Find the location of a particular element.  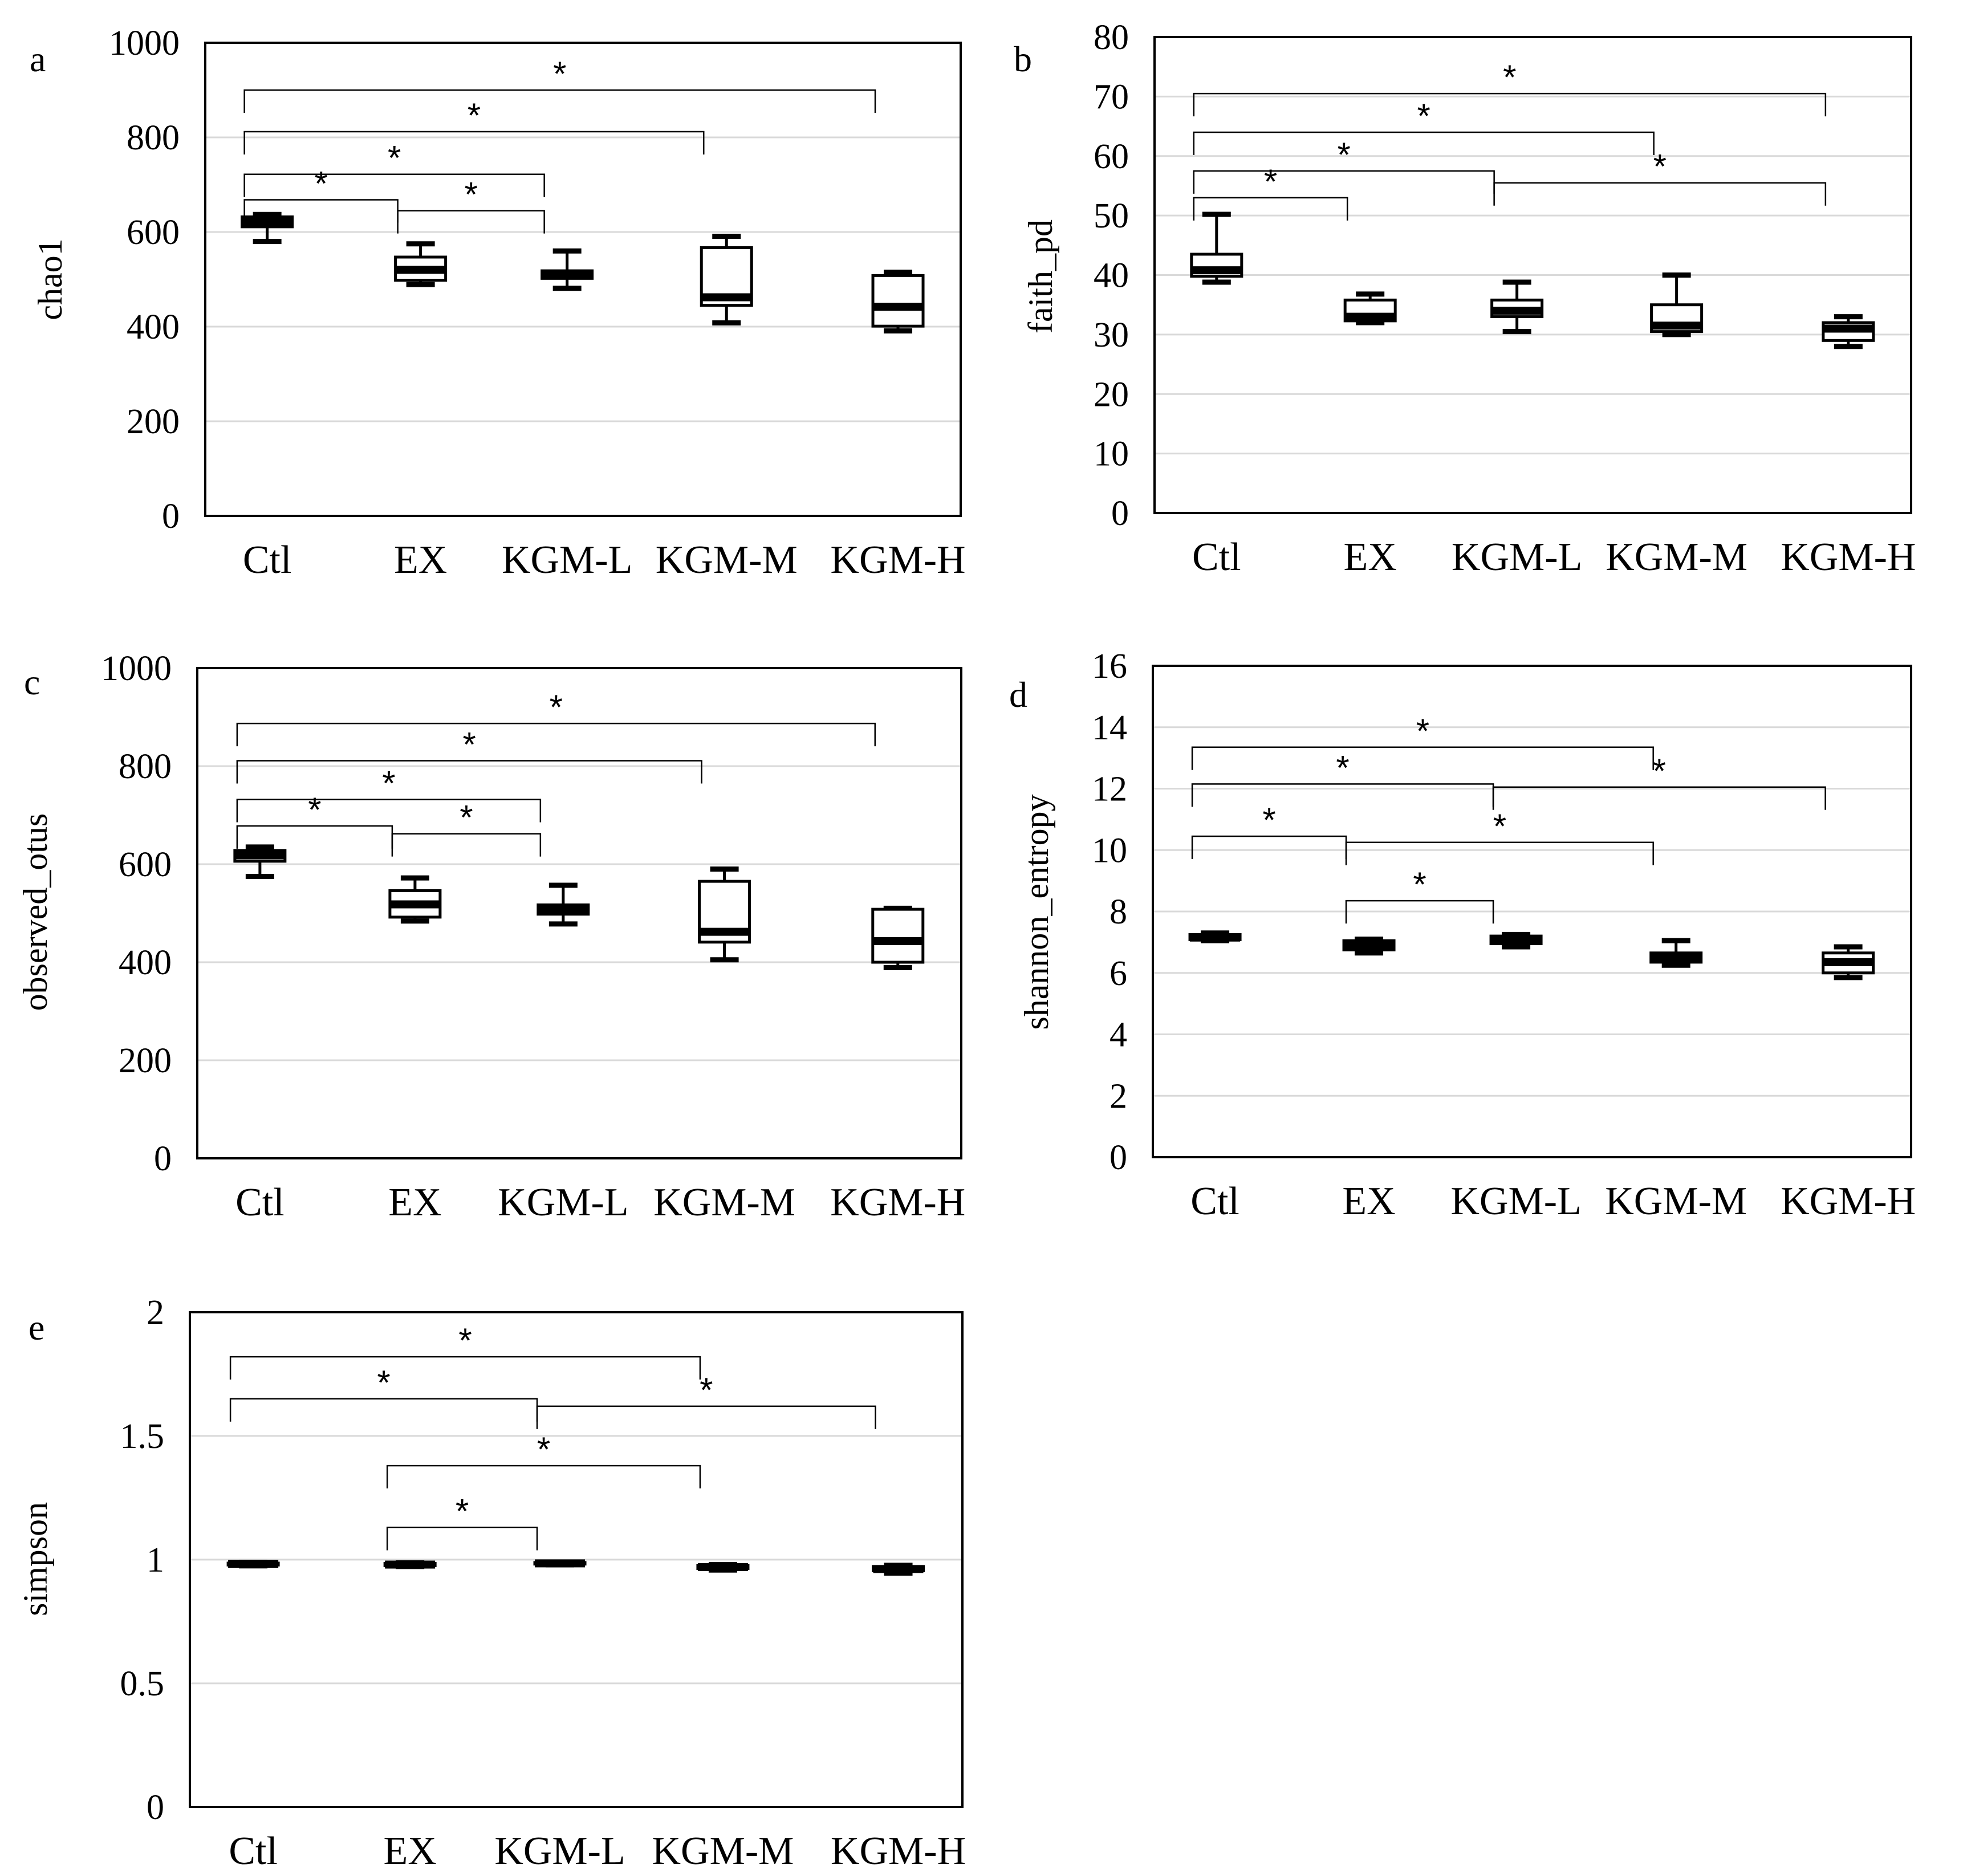

y-tick-label: 1 is located at coordinates (156, 1561).